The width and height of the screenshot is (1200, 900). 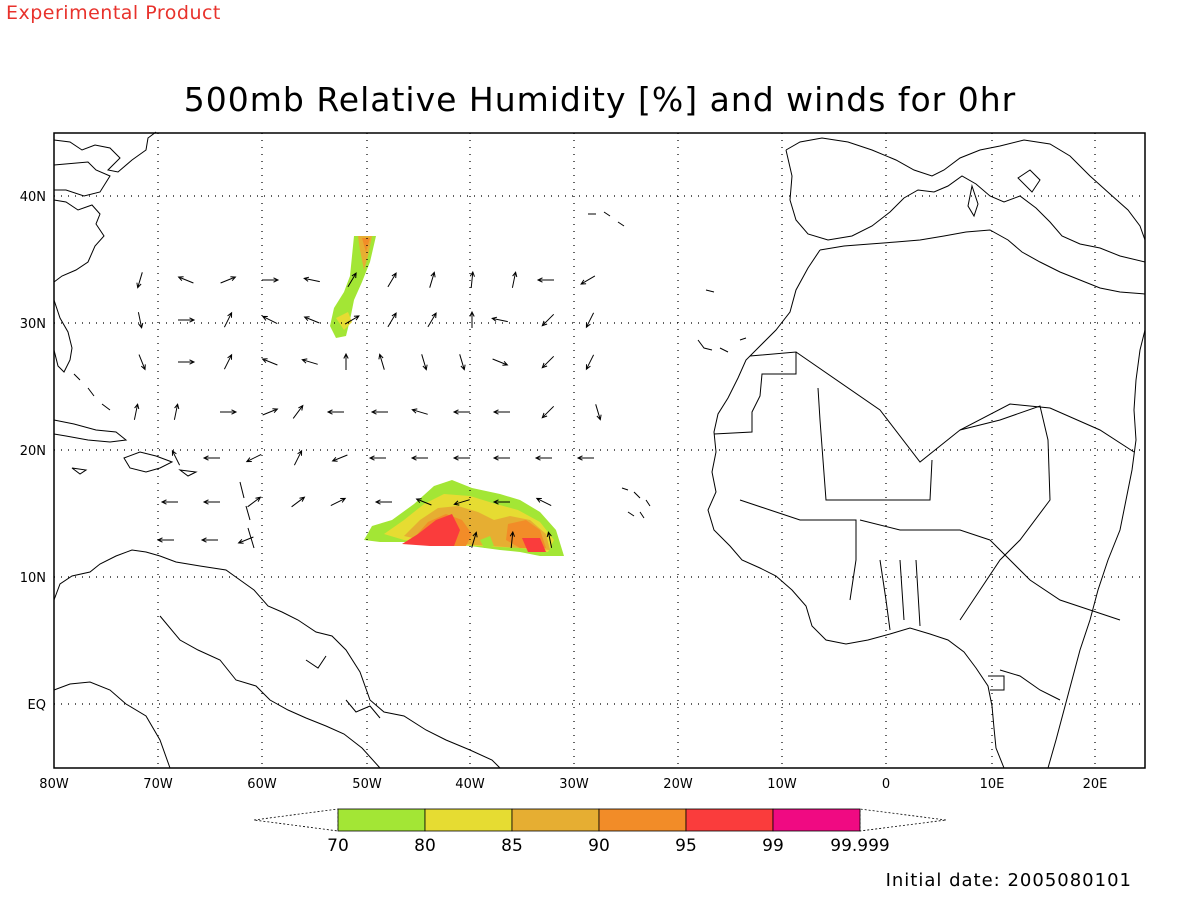 What do you see at coordinates (338, 846) in the screenshot?
I see `colorbar-label: 70` at bounding box center [338, 846].